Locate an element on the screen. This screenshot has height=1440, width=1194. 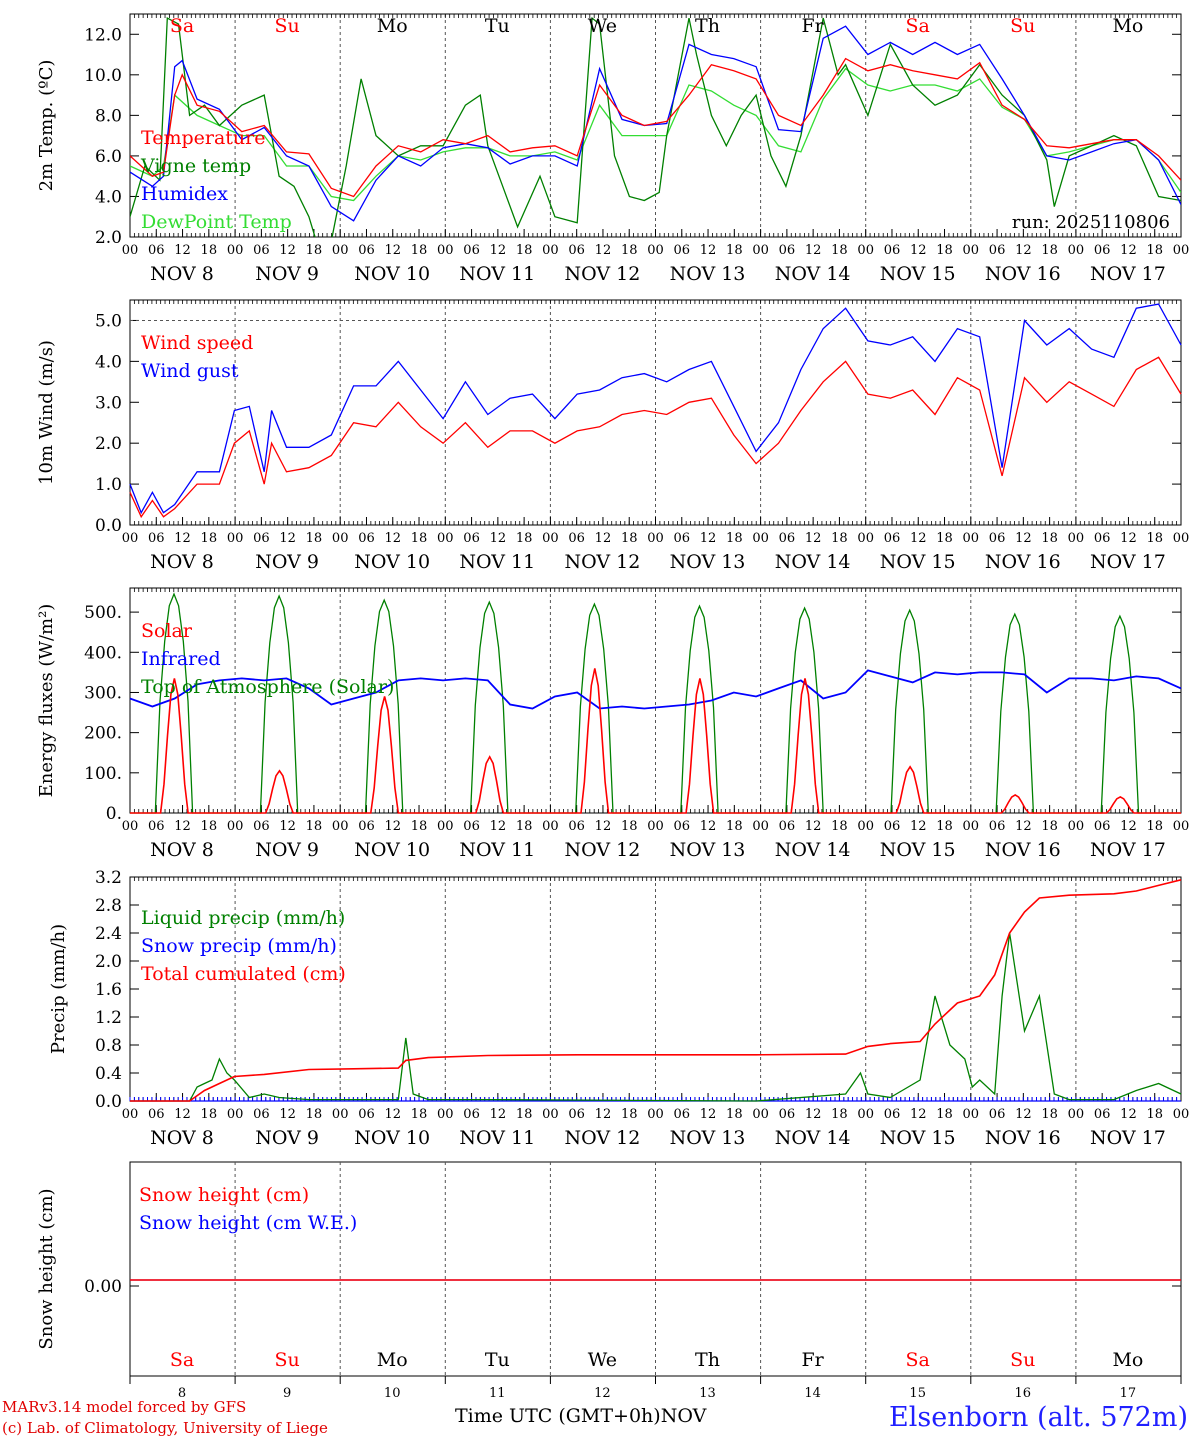
day-number-label: 10 is located at coordinates (392, 1393).